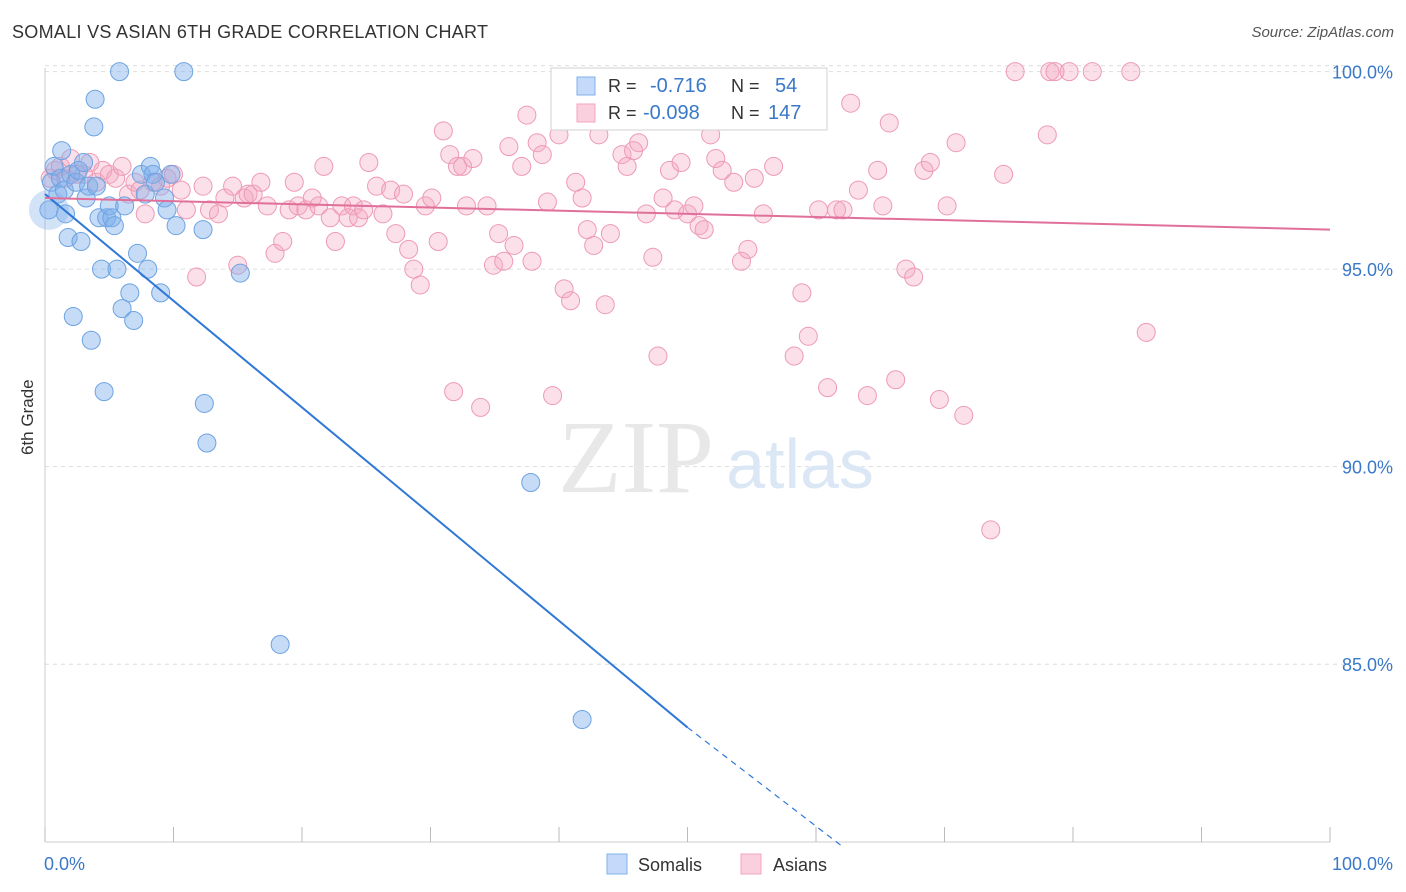 The width and height of the screenshot is (1406, 892). I want to click on y-tick-label: 85.0%, so click(1367, 665).